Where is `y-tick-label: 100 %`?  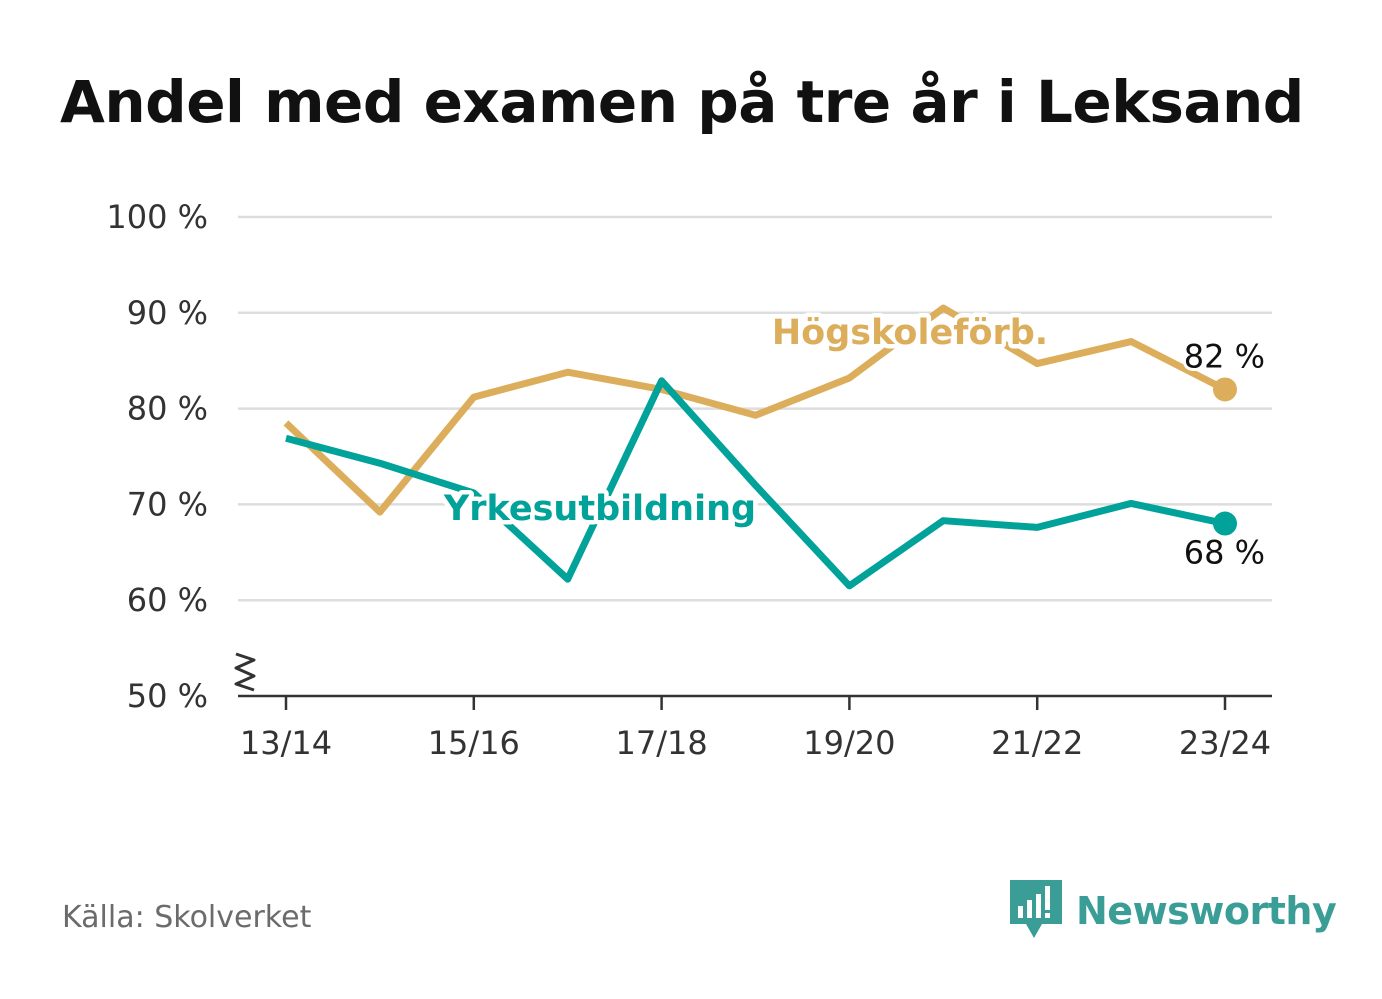
y-tick-label: 100 % is located at coordinates (157, 217).